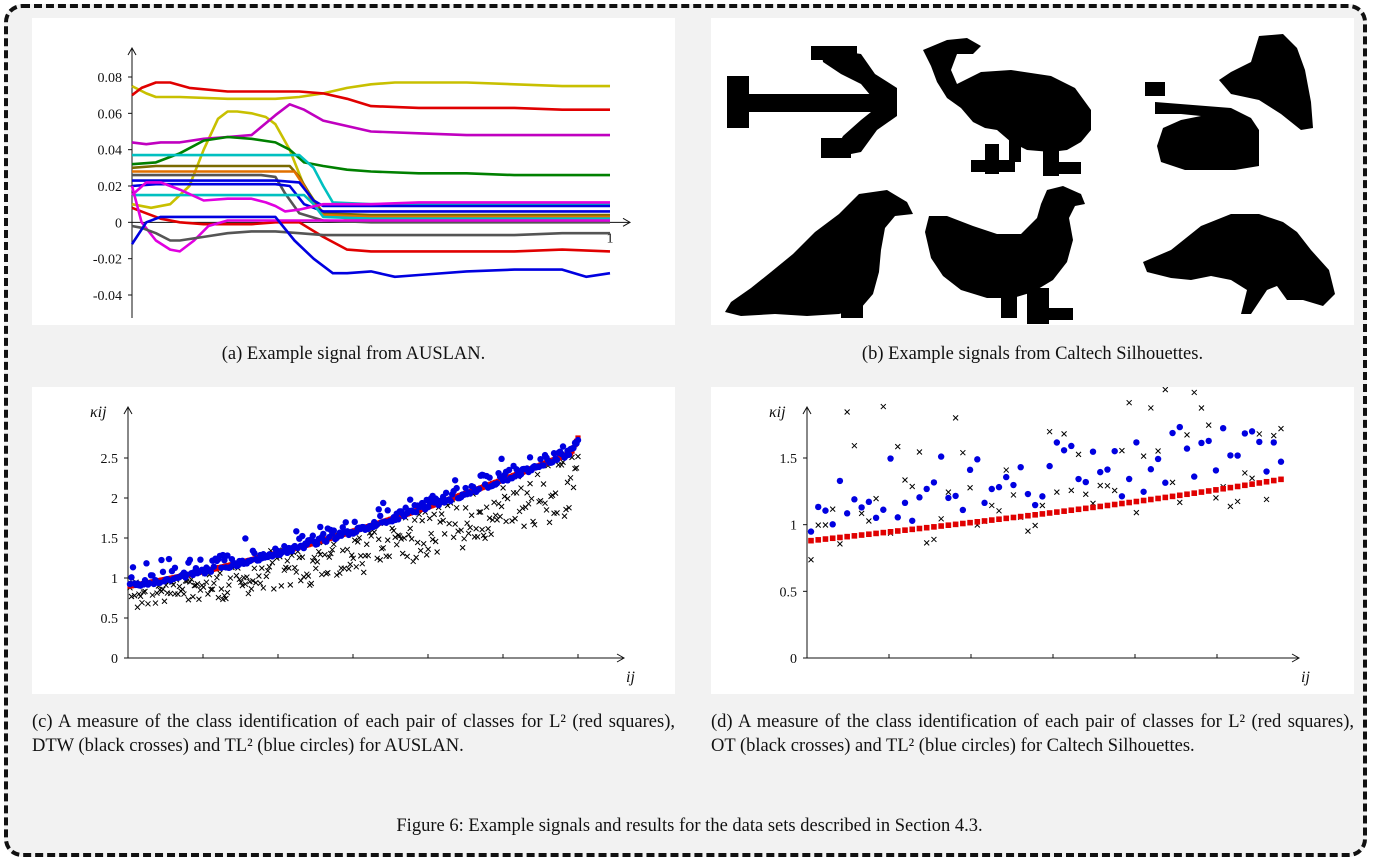 Image resolution: width=1374 pixels, height=863 pixels. Describe the element at coordinates (114, 499) in the screenshot. I see `y-tick-label: 2` at that location.